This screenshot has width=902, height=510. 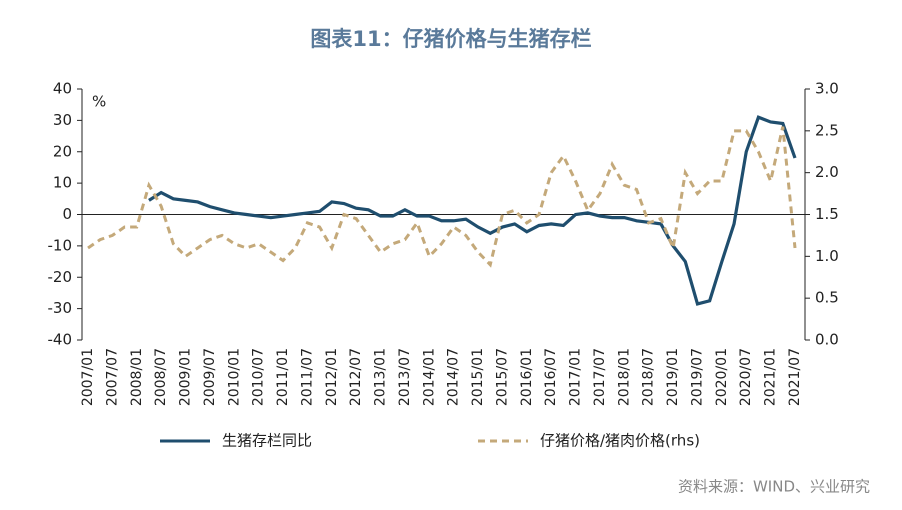 I want to click on x-tick-label: 2011/01, so click(x=283, y=377).